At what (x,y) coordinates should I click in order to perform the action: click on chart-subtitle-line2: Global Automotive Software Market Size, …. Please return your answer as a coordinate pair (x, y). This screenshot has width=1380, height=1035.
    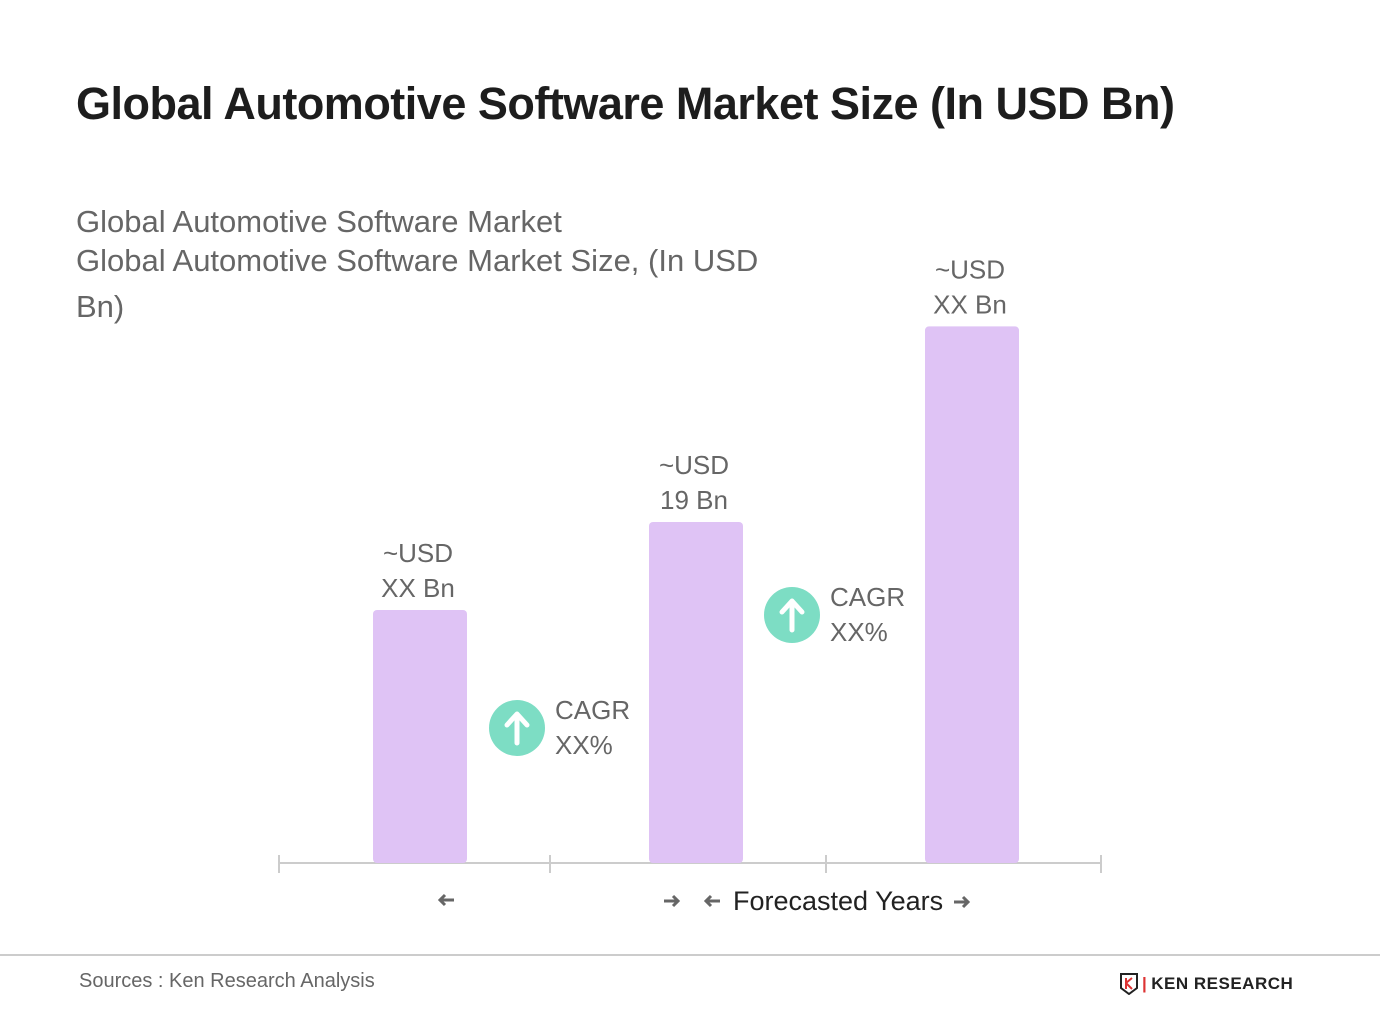
    Looking at the image, I should click on (417, 260).